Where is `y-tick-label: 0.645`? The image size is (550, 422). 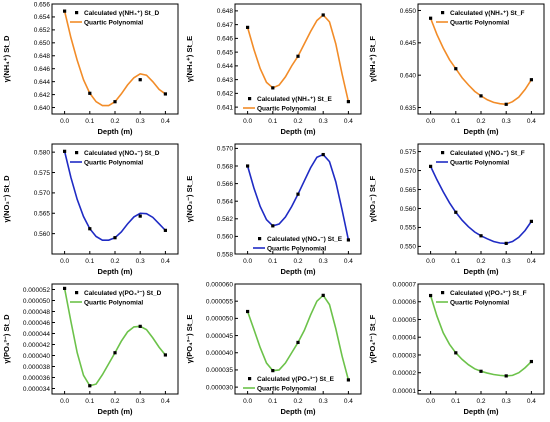
y-tick-label: 0.645 is located at coordinates (408, 43).